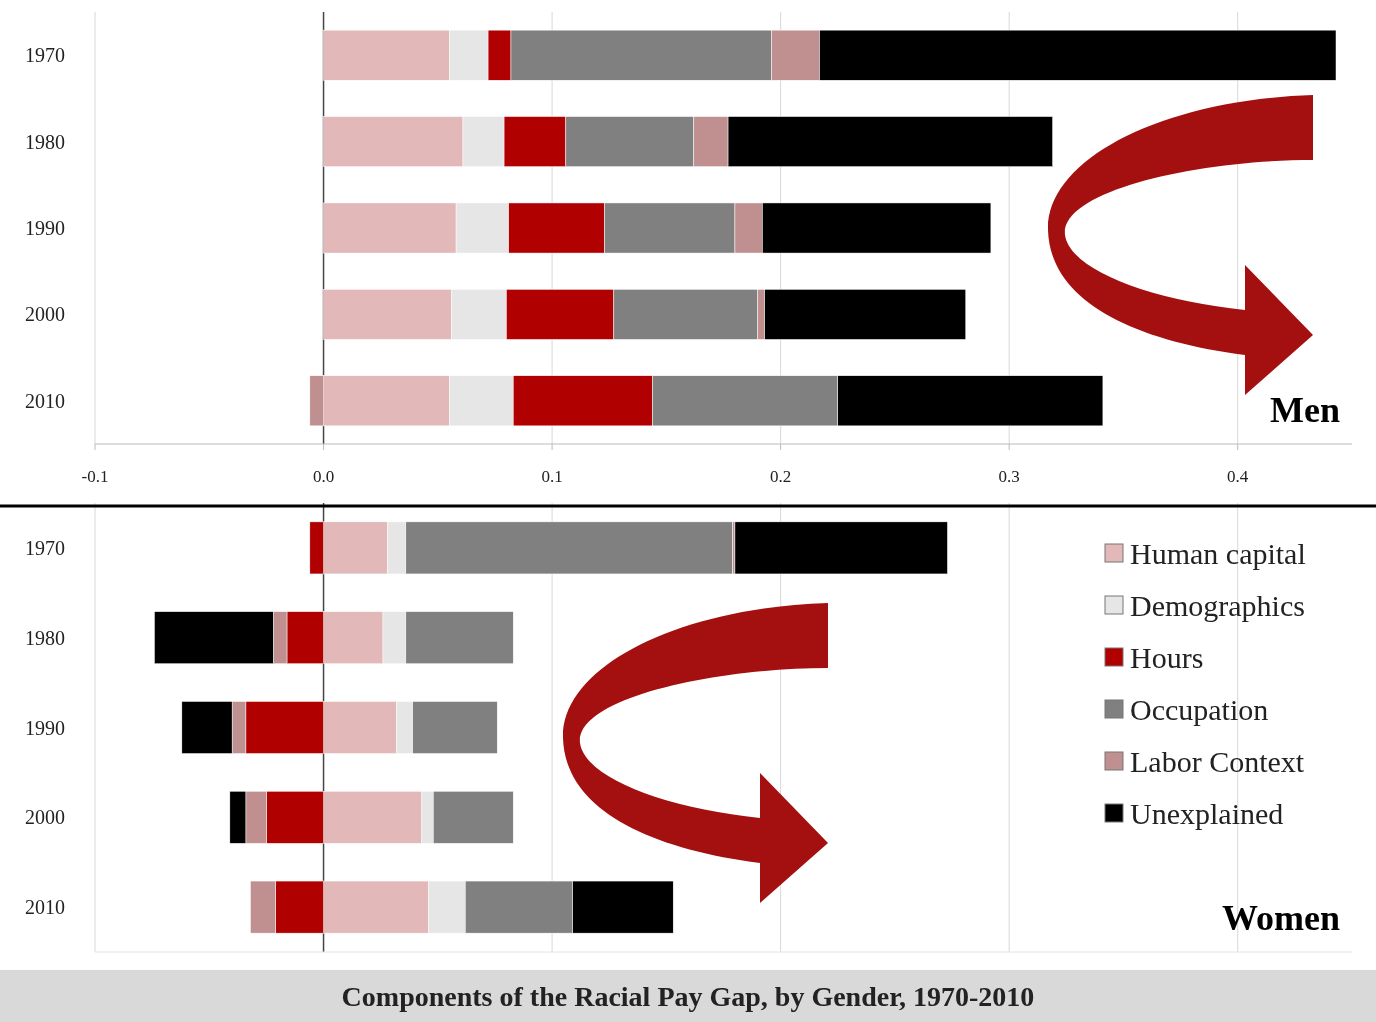  I want to click on legend-label: Labor Context, so click(1217, 761).